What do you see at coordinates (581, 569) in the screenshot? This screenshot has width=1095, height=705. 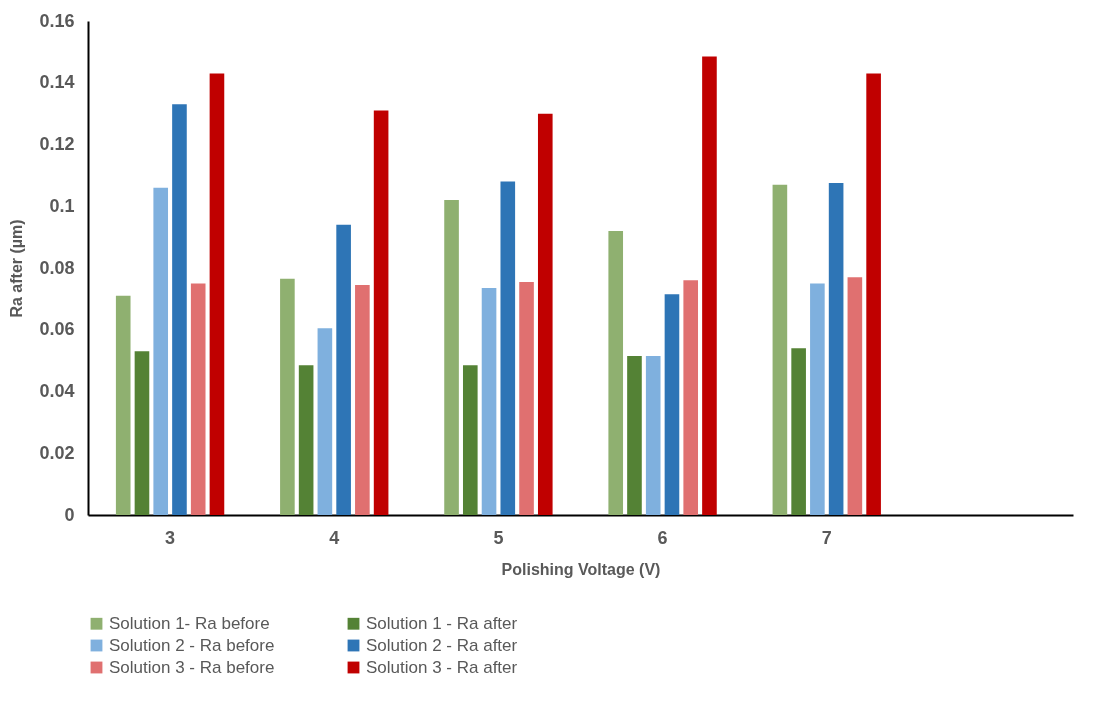 I see `x-axis-title: Polishing Voltage (V)` at bounding box center [581, 569].